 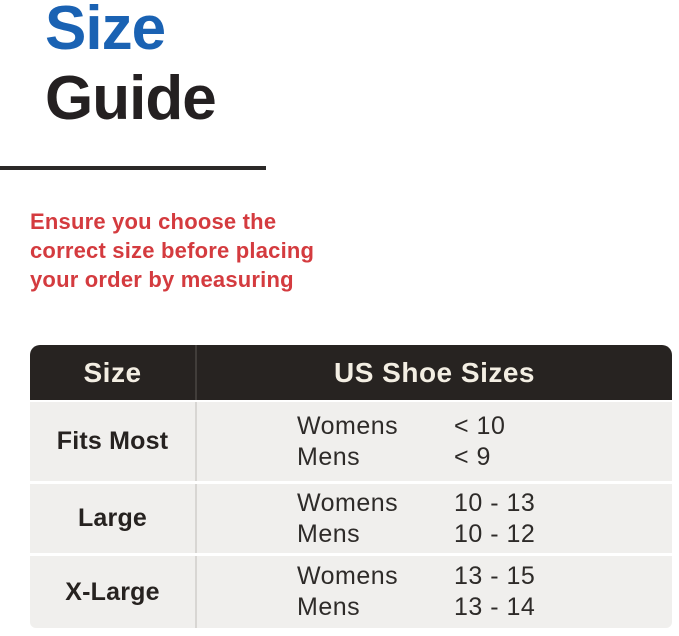 I want to click on entry-line: Mens < 9, so click(x=484, y=457).